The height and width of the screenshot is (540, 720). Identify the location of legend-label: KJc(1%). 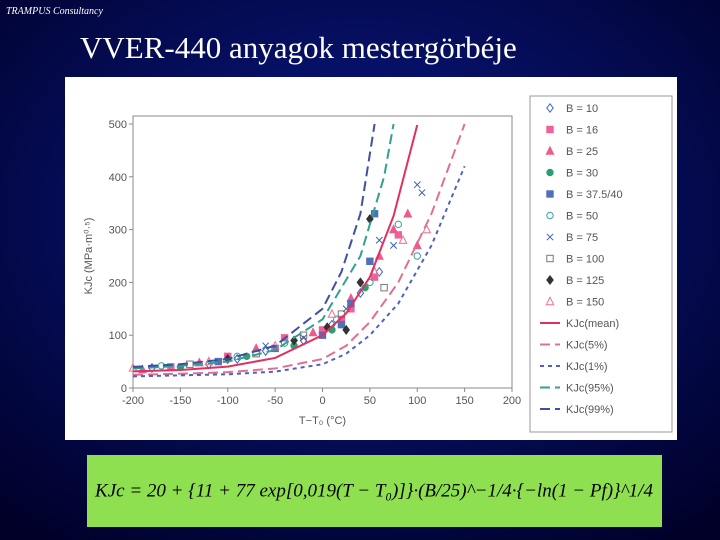
(587, 367).